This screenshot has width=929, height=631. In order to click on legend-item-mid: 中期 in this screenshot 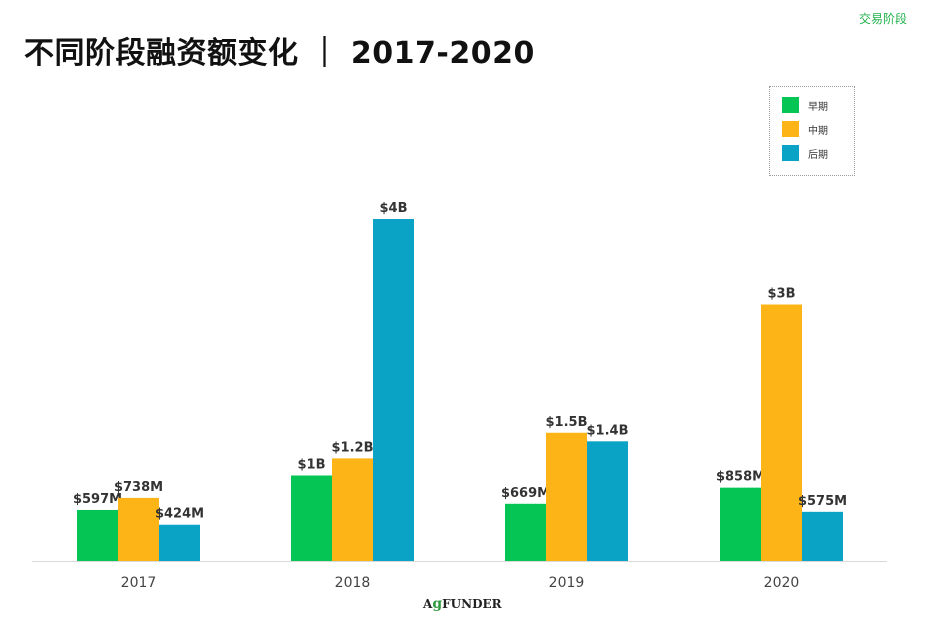, I will do `click(805, 129)`.